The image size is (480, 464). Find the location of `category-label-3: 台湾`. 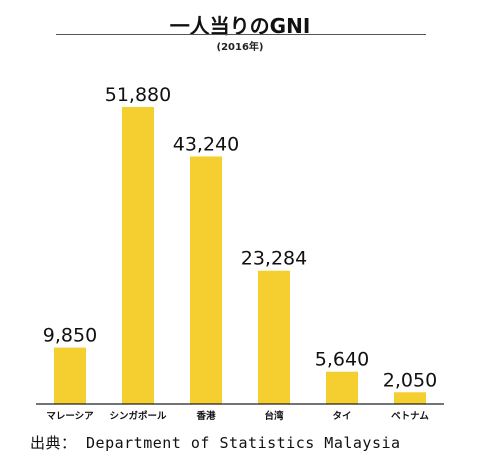

category-label-3: 台湾 is located at coordinates (274, 416).